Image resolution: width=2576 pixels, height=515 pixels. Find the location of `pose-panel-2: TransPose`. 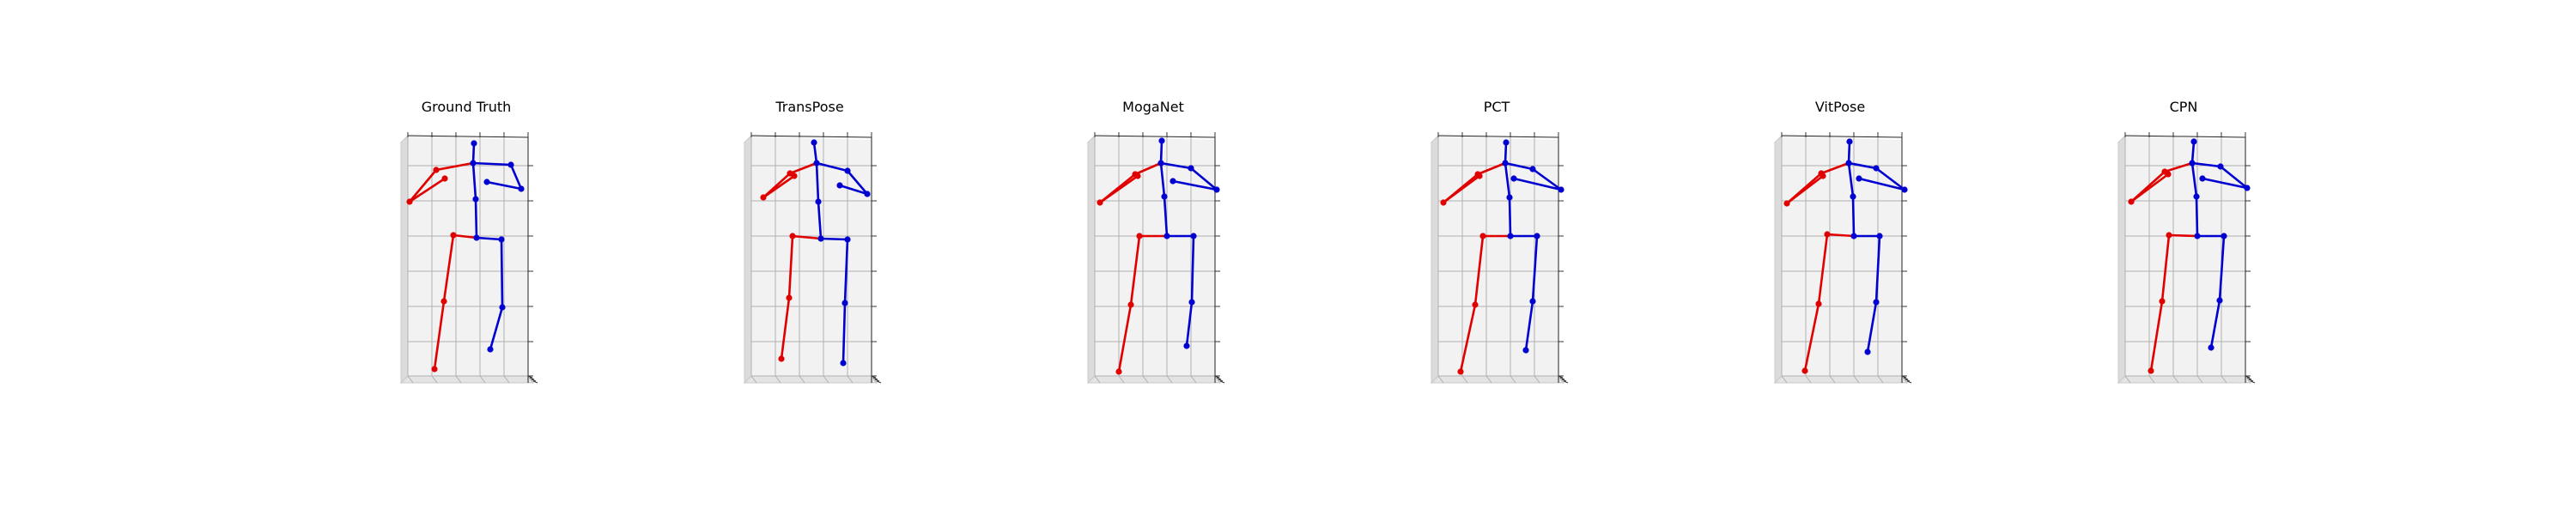

pose-panel-2: TransPose is located at coordinates (812, 242).